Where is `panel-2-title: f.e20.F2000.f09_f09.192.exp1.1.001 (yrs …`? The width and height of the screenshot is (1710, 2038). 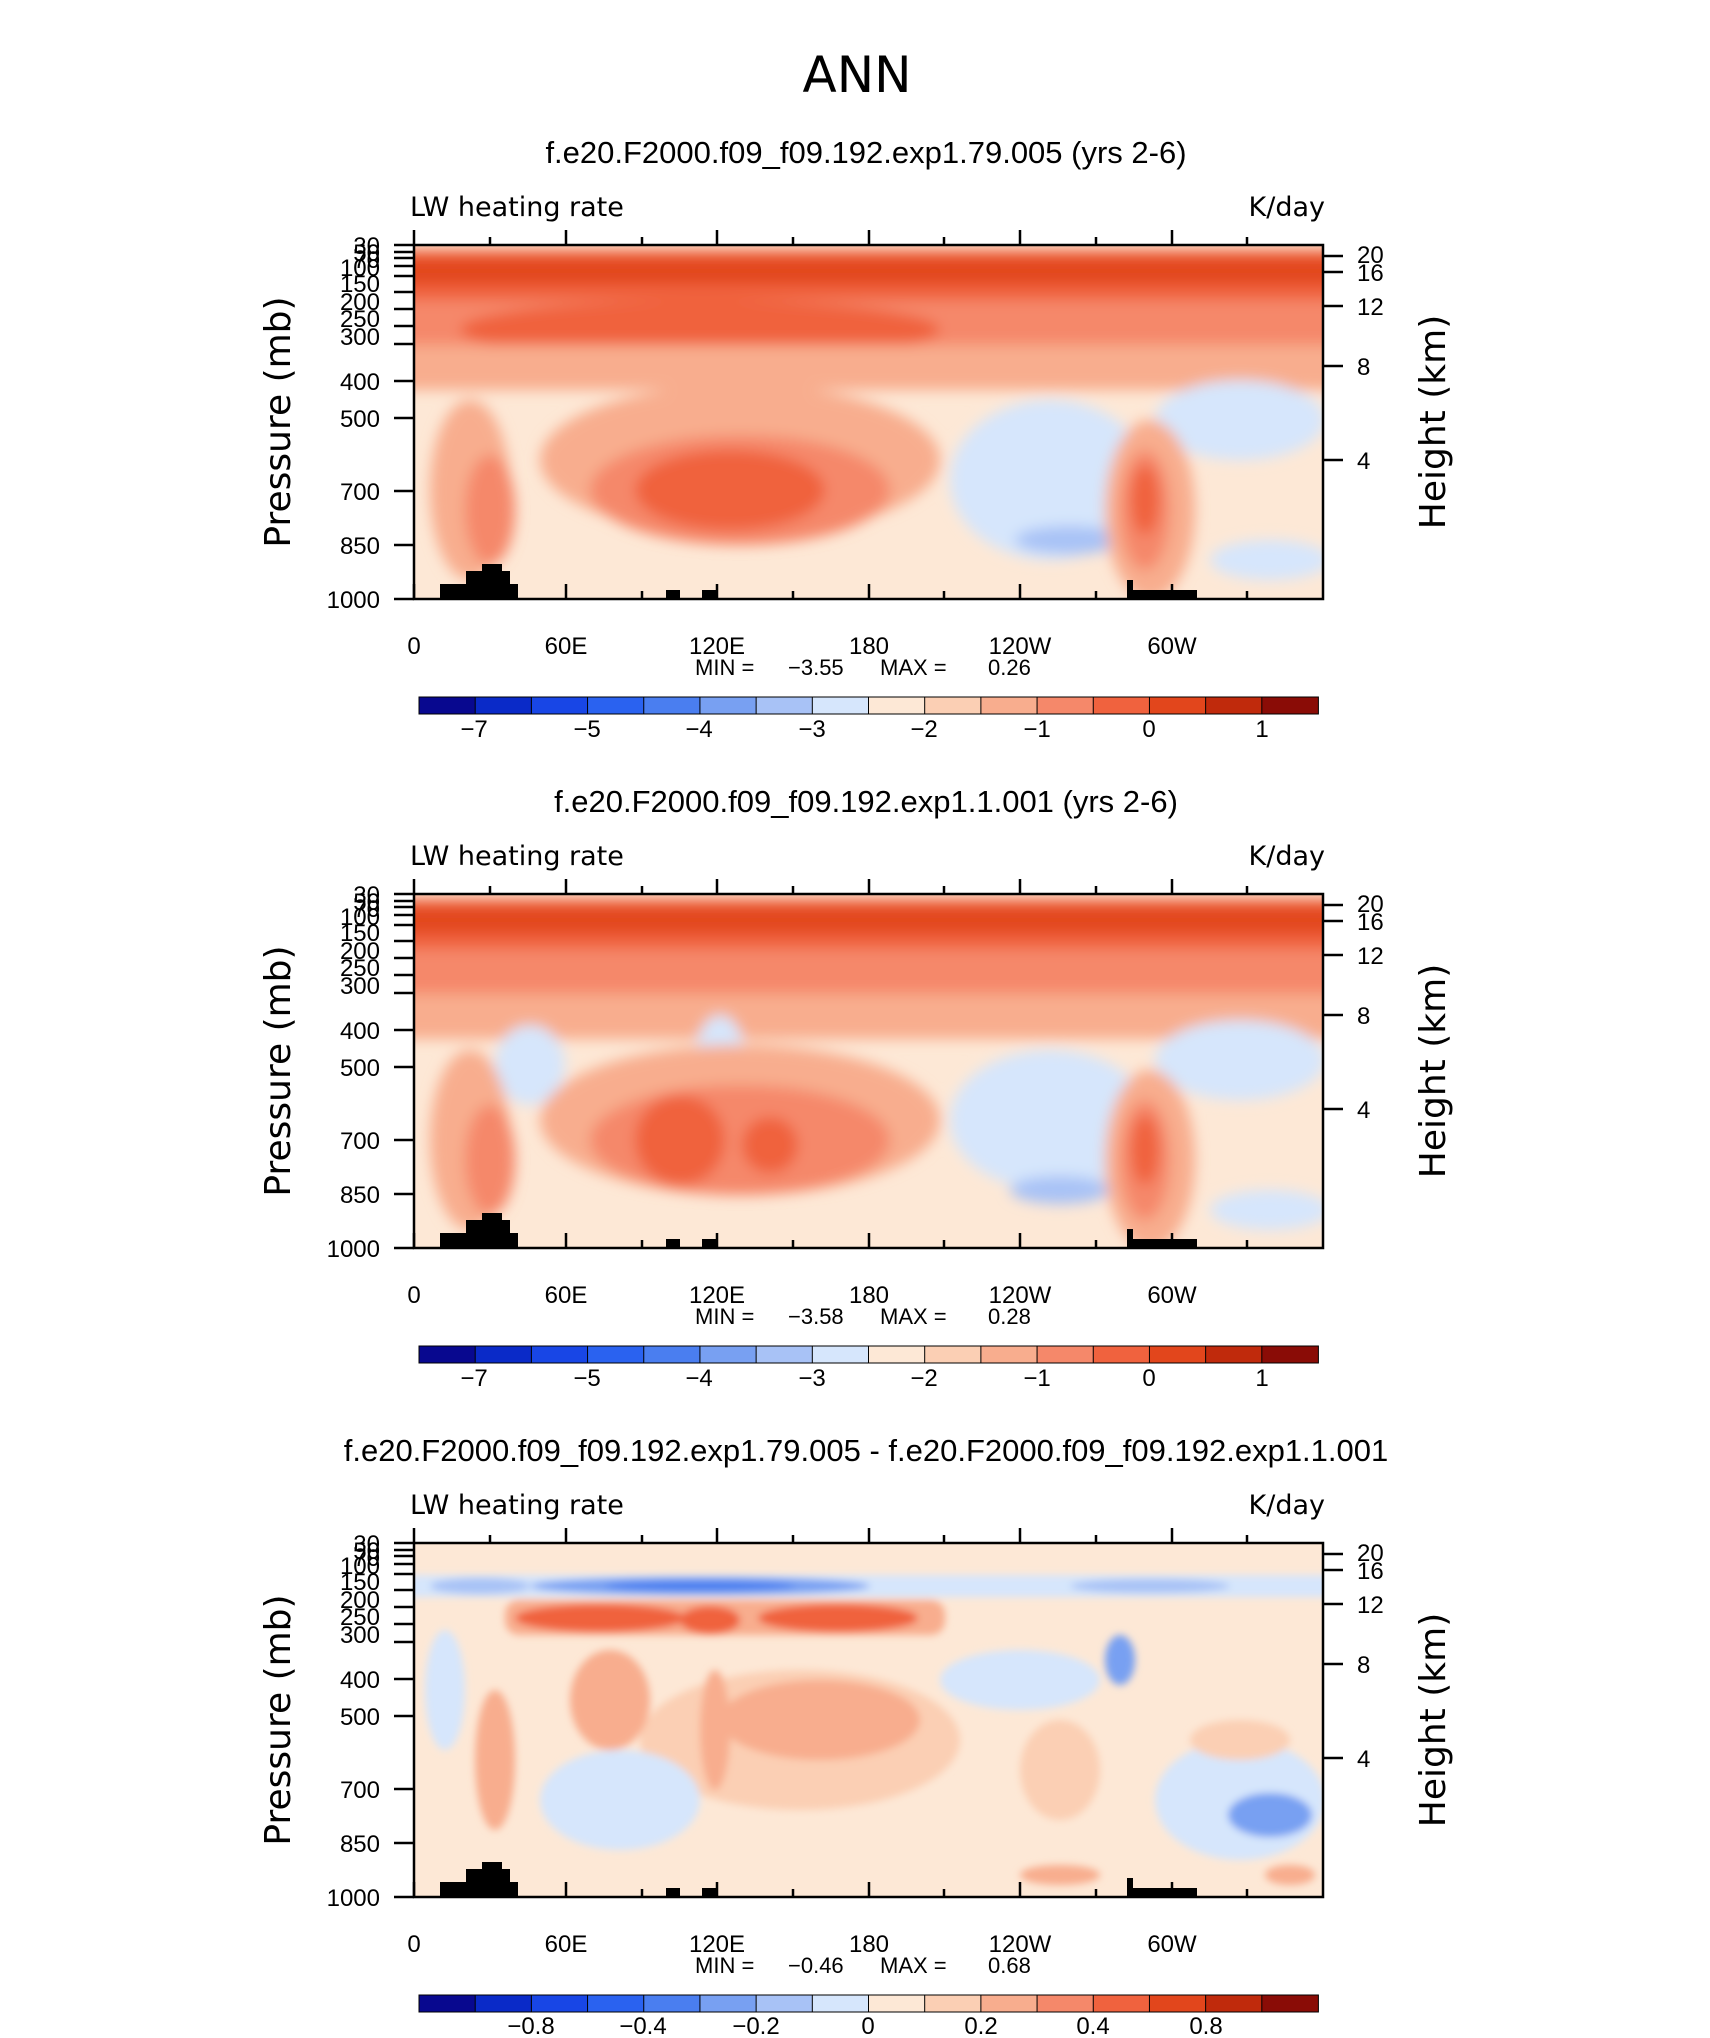
panel-2-title: f.e20.F2000.f09_f09.192.exp1.1.001 (yrs … is located at coordinates (866, 801).